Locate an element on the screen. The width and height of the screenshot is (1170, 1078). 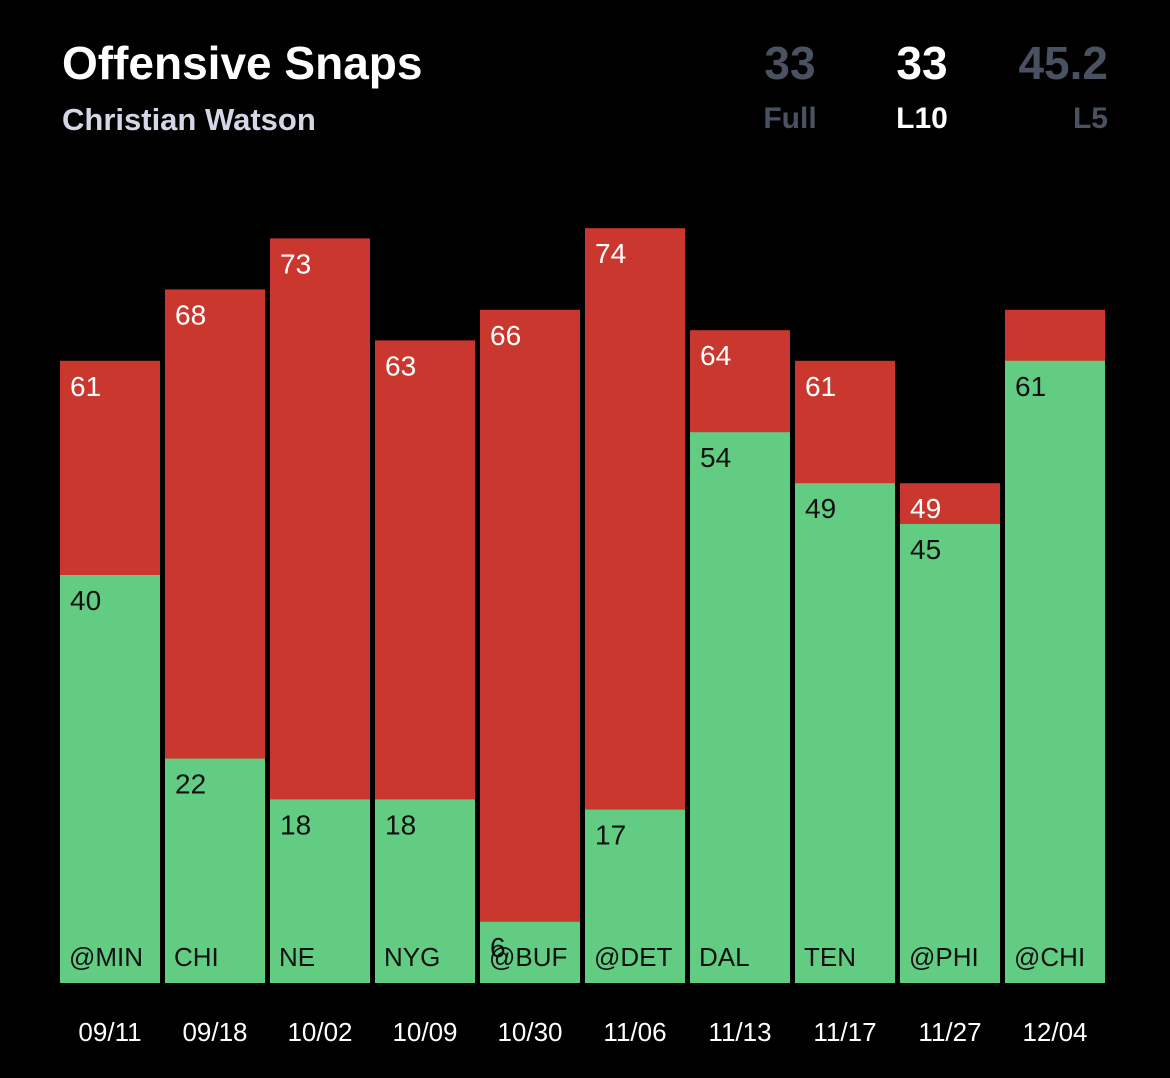
opponent-label: @BUF is located at coordinates (528, 957).